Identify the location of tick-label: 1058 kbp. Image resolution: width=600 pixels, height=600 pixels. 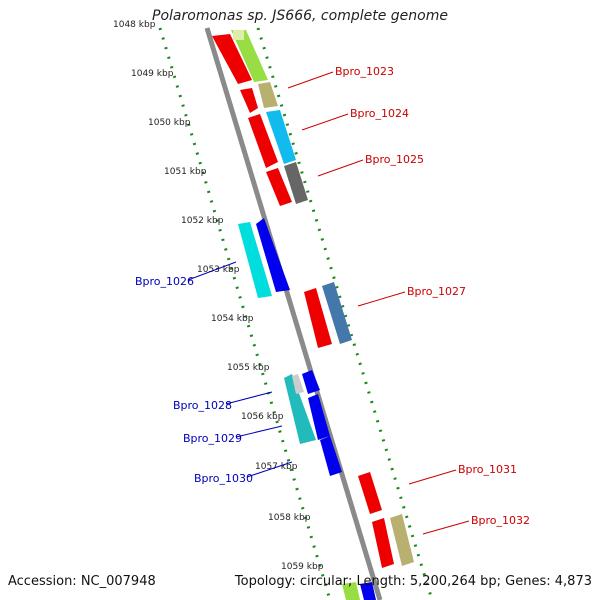
(289, 518).